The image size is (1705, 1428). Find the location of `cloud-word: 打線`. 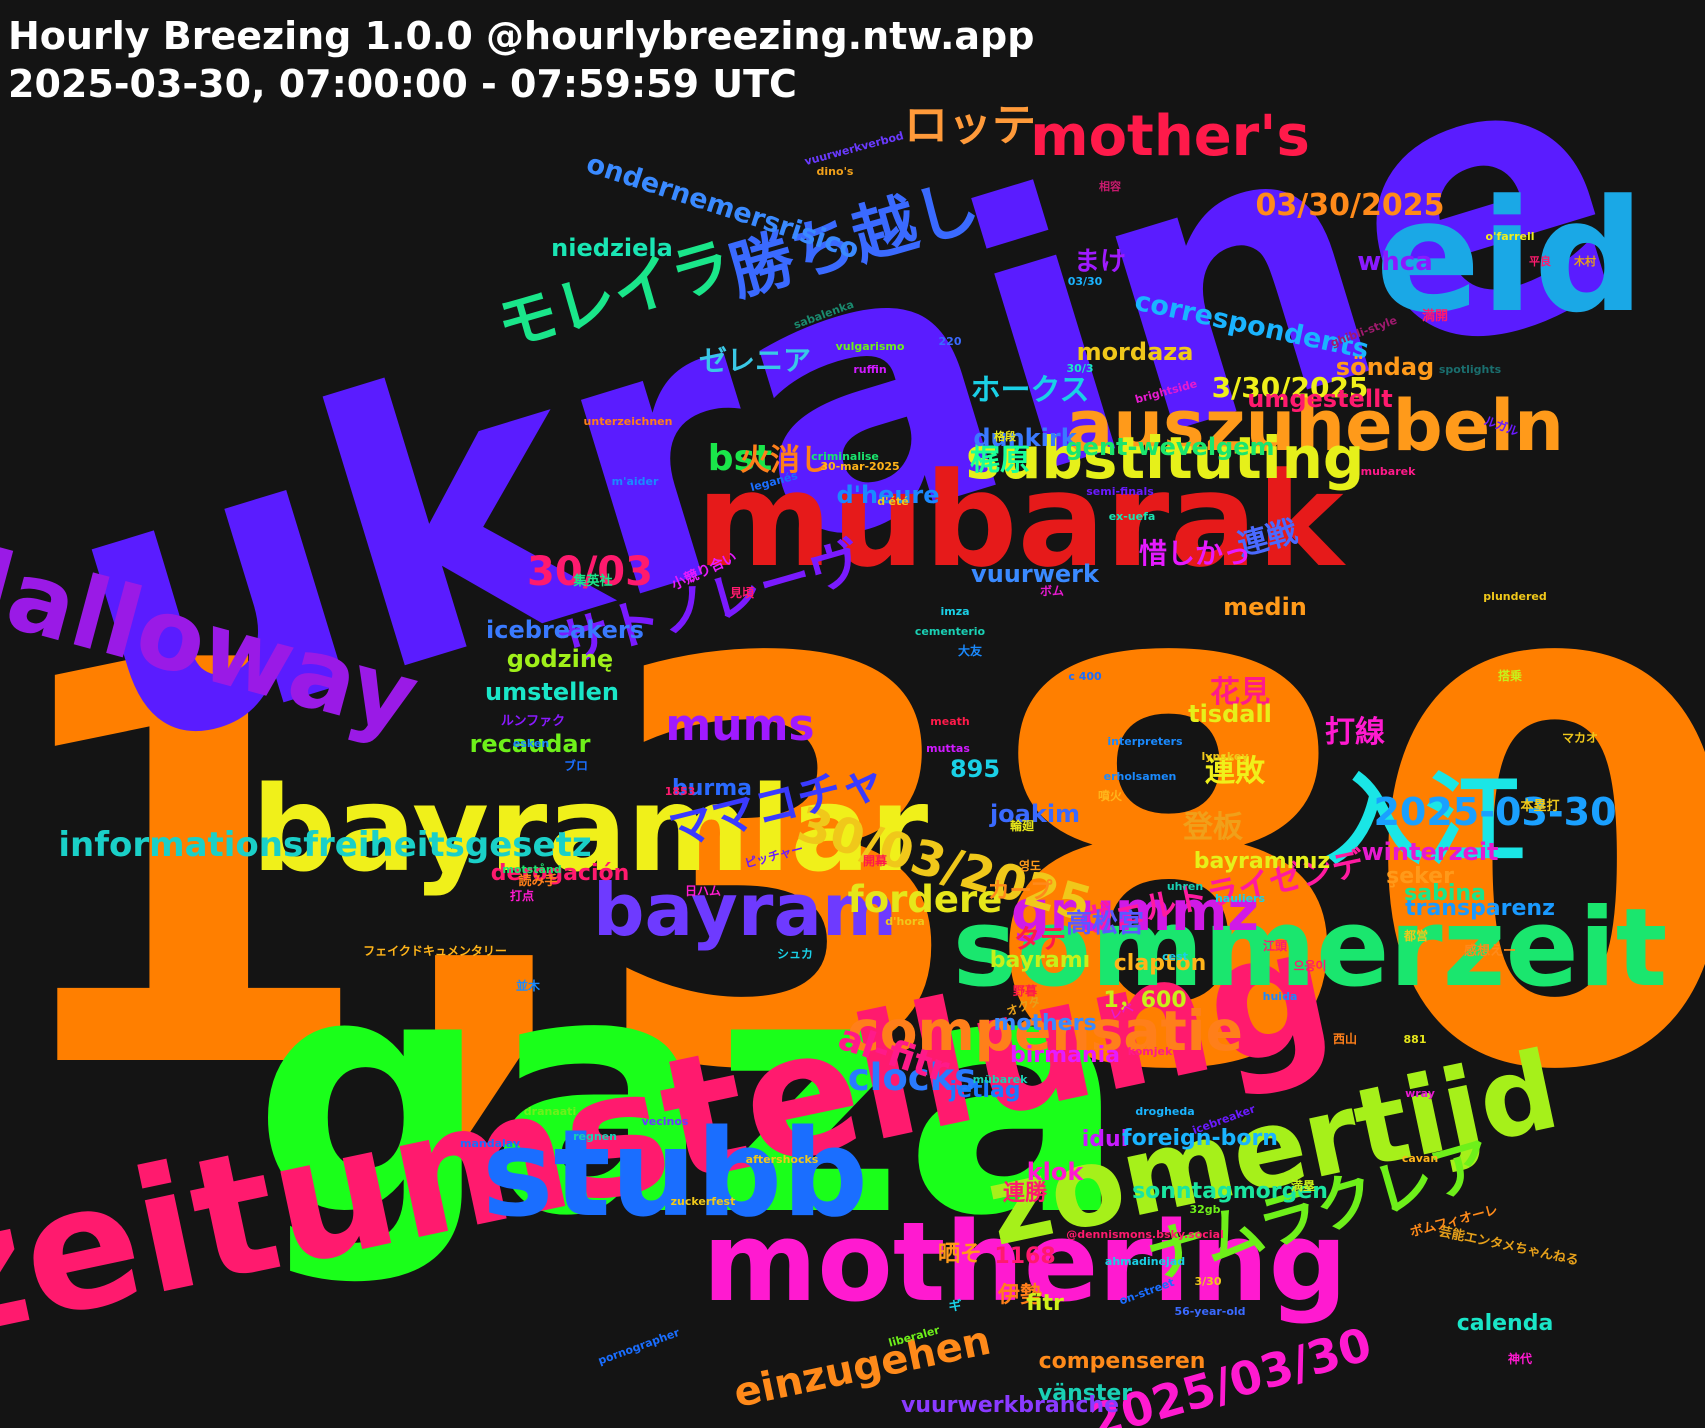

cloud-word: 打線 is located at coordinates (1355, 732).